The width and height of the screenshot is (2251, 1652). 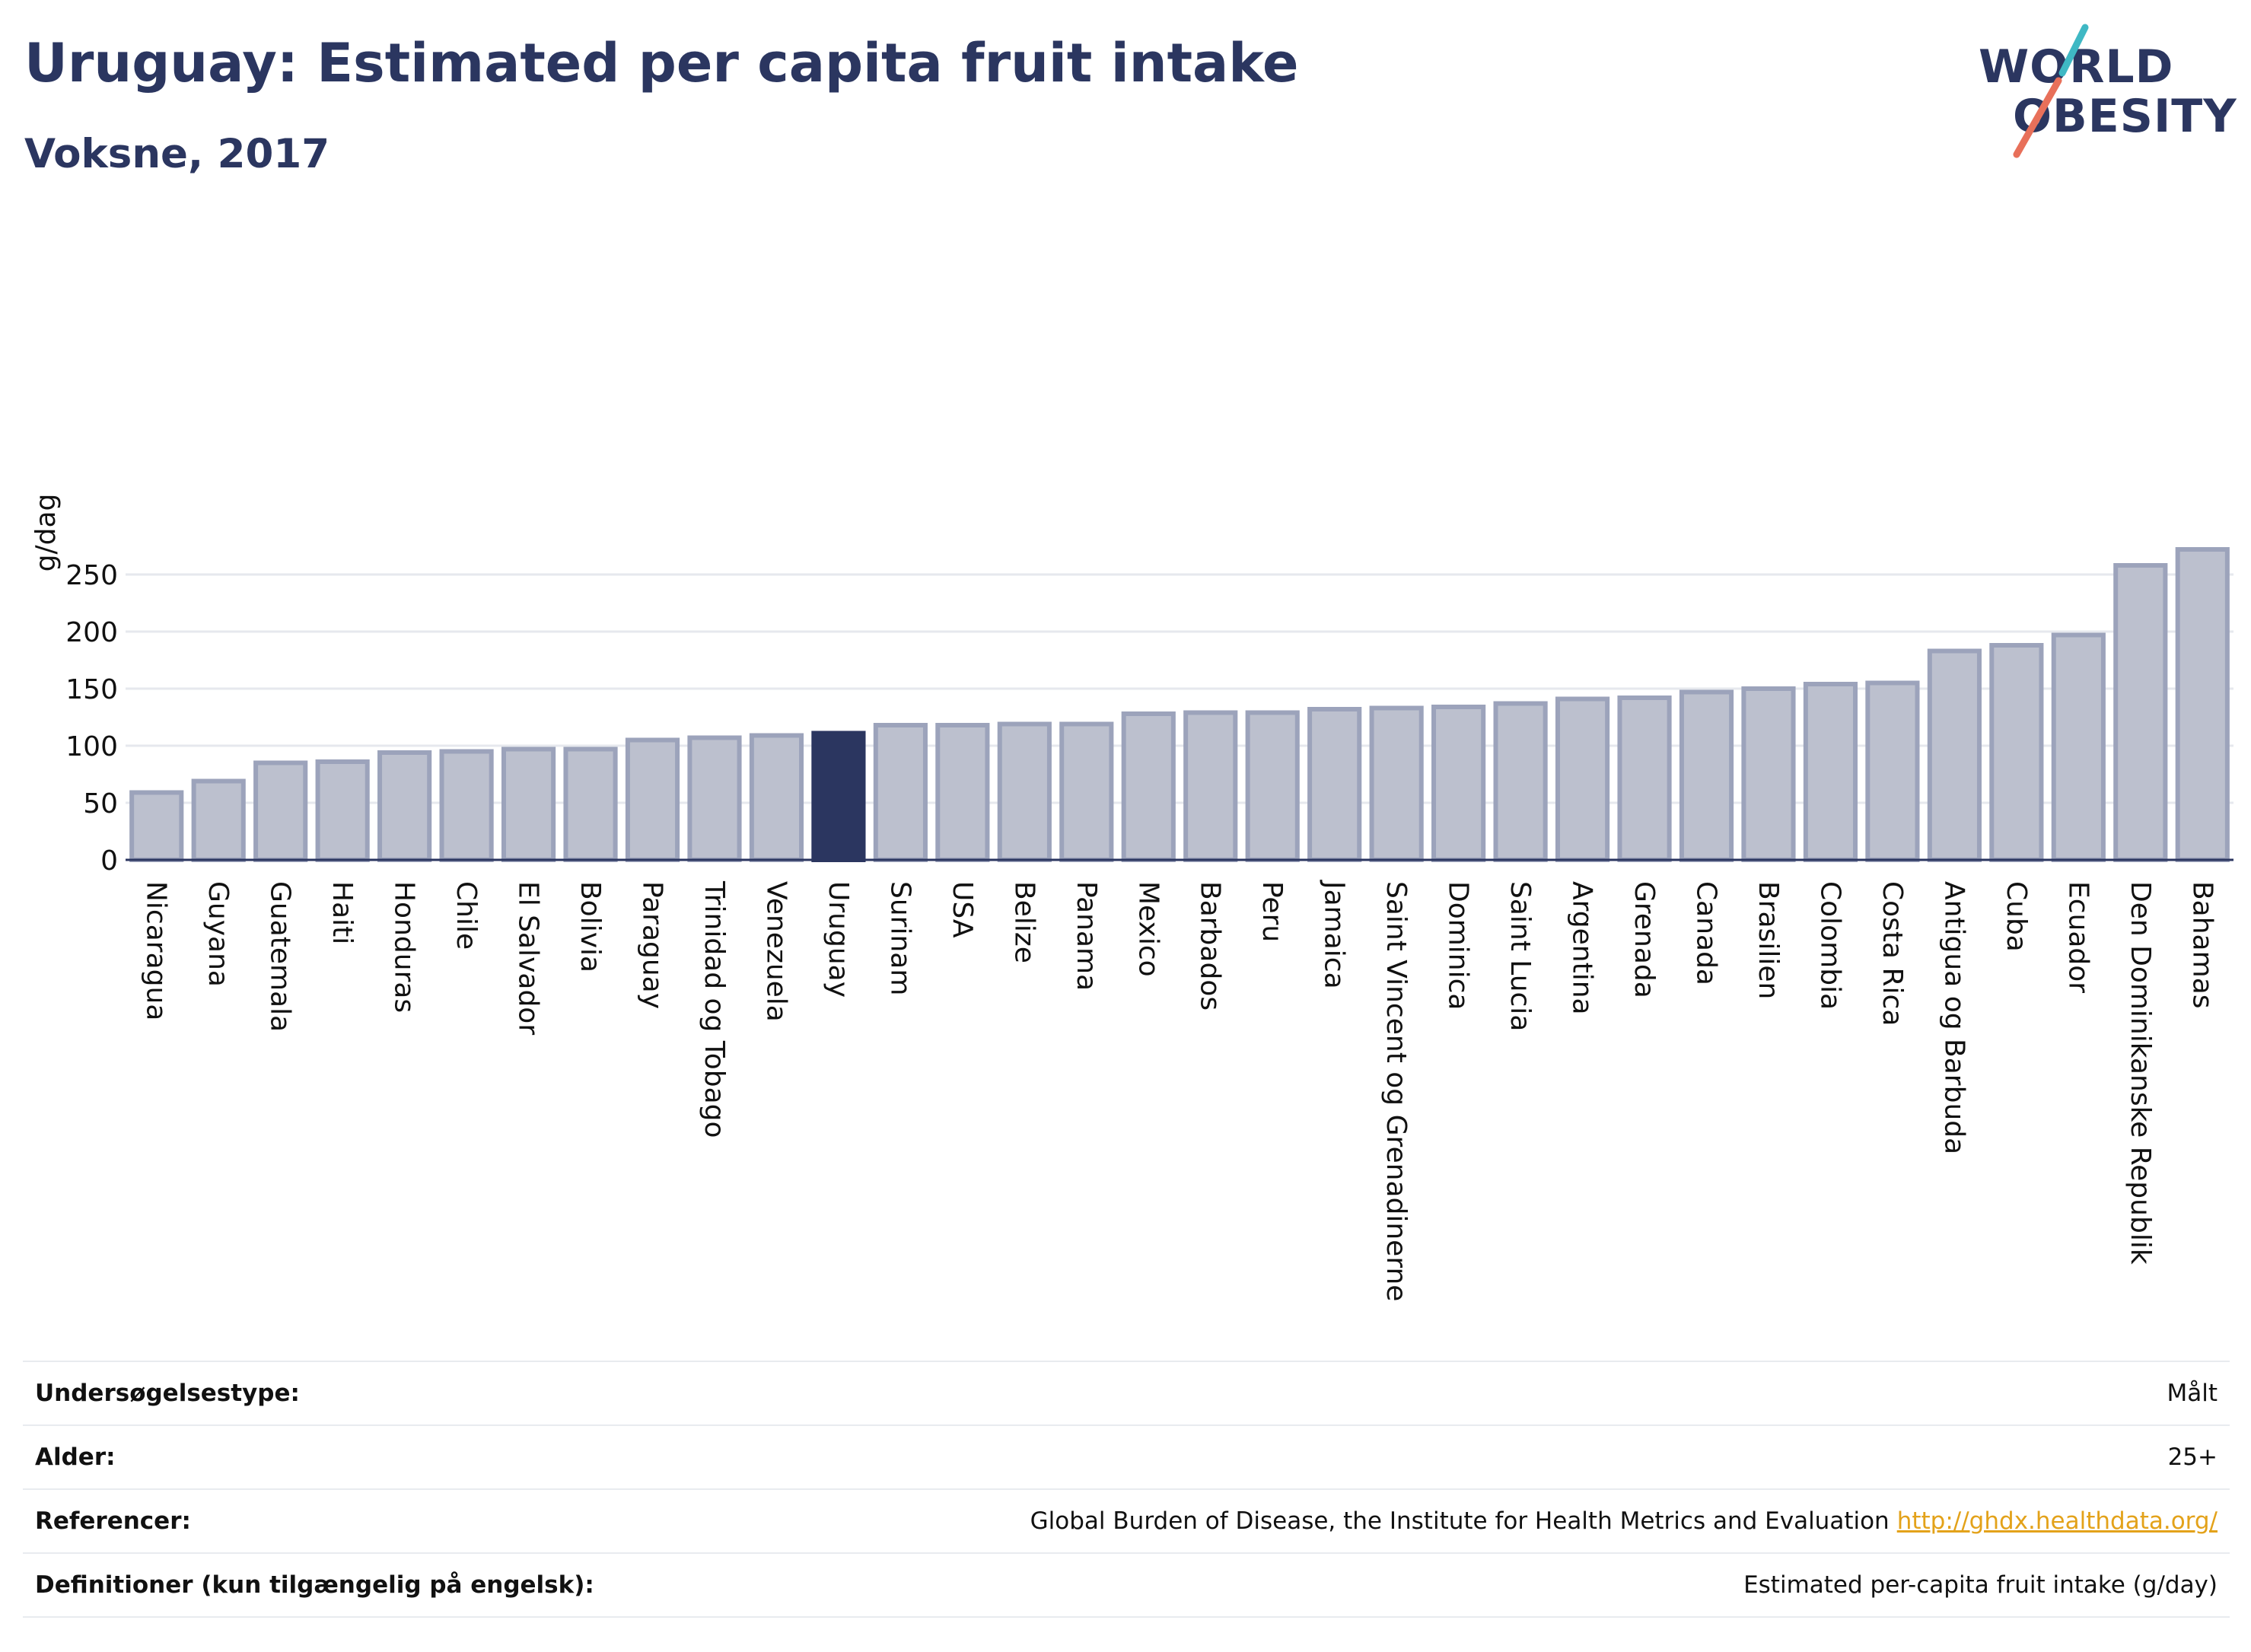 I want to click on x-tick-label: Peru, so click(x=1272, y=911).